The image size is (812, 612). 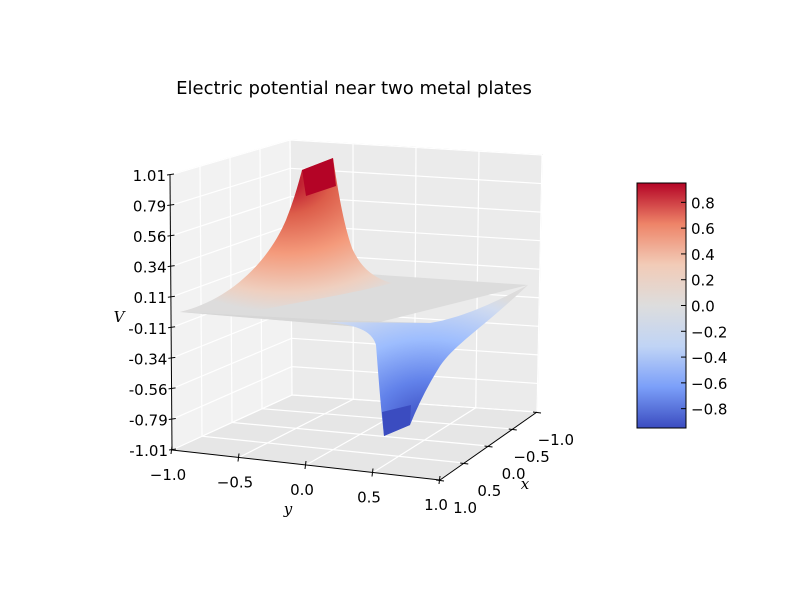 What do you see at coordinates (148, 390) in the screenshot?
I see `z-tick-label: -0.56` at bounding box center [148, 390].